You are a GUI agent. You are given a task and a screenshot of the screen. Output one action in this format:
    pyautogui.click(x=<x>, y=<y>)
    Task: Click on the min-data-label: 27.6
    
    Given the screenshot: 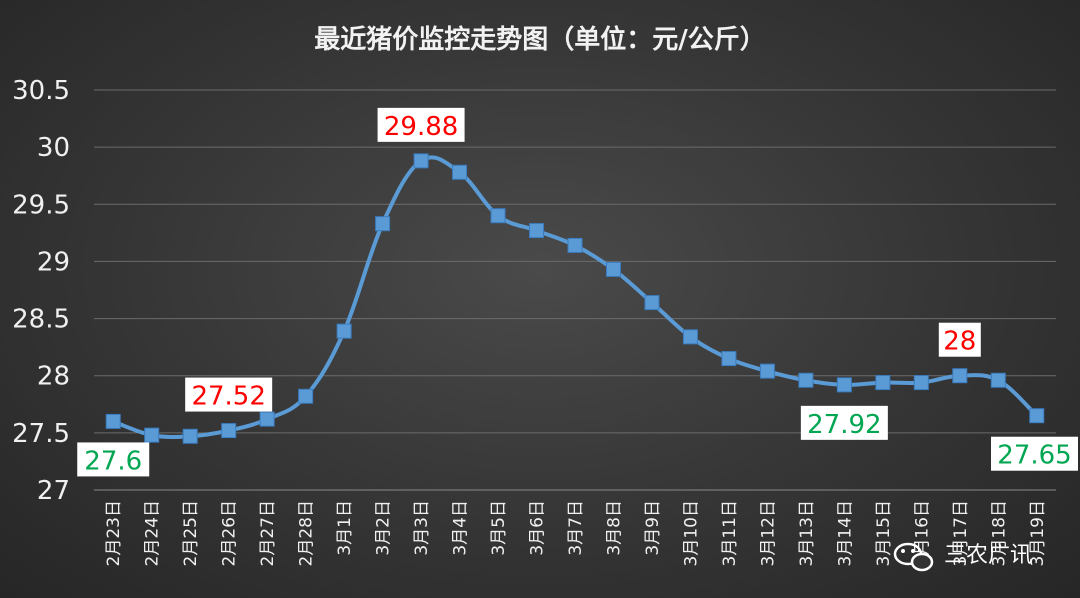 What is the action you would take?
    pyautogui.click(x=113, y=461)
    